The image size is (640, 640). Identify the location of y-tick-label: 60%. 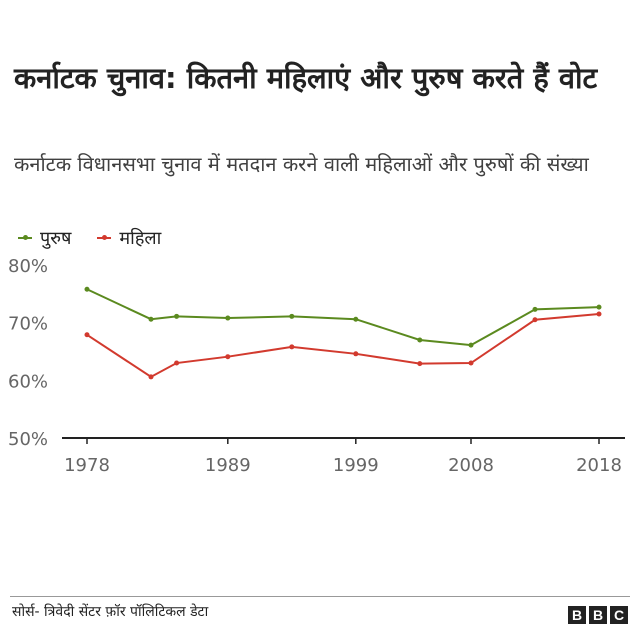
(28, 381).